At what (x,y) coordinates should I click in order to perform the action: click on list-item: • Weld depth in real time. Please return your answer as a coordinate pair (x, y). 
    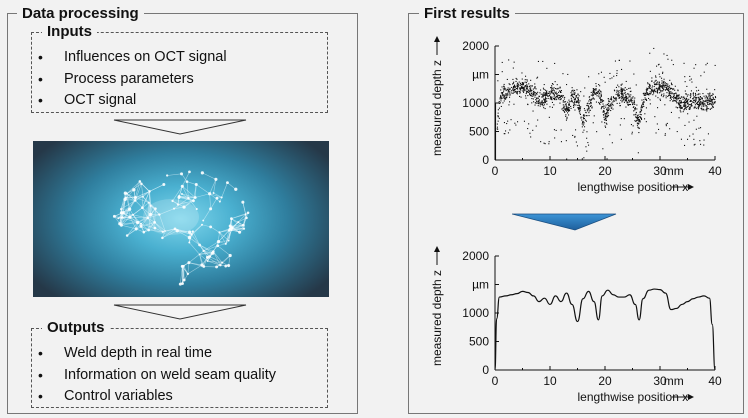
    Looking at the image, I should click on (157, 354).